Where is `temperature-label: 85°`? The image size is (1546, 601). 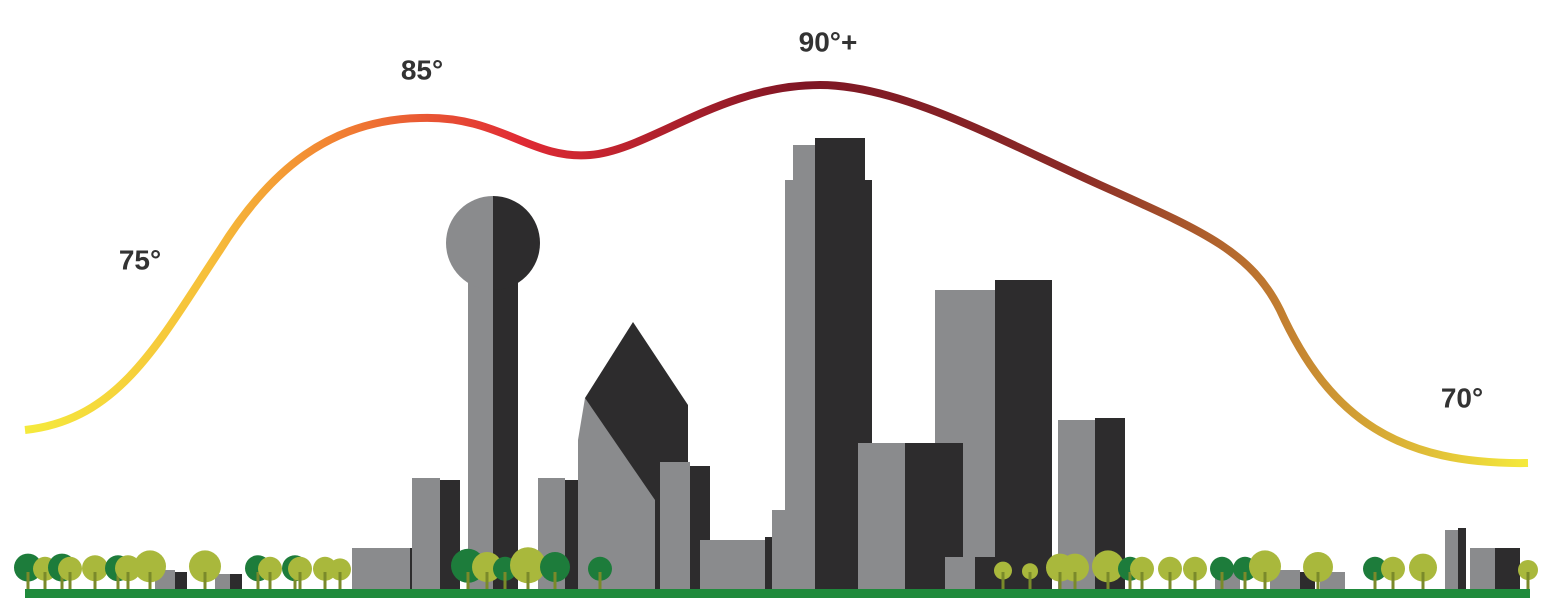 temperature-label: 85° is located at coordinates (422, 69).